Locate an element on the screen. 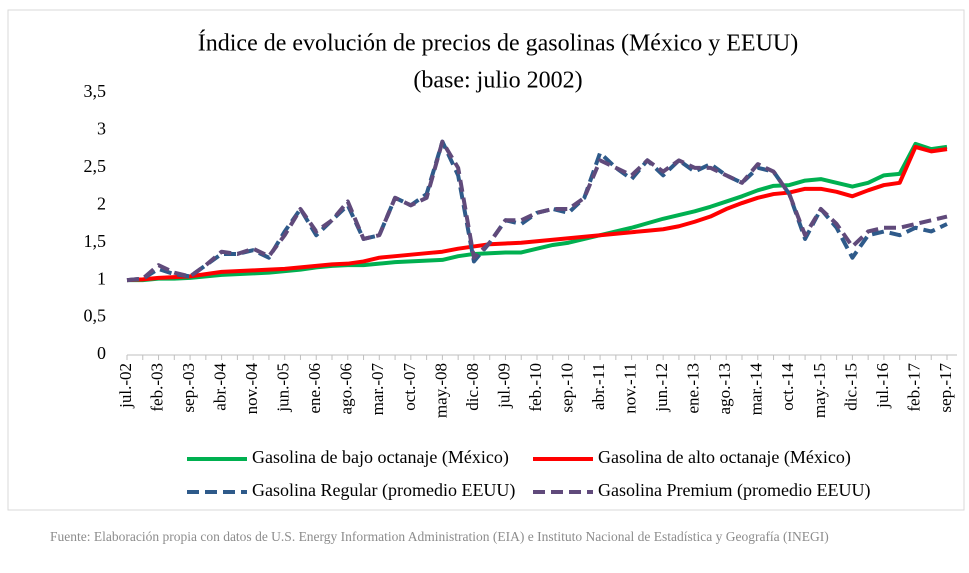 The width and height of the screenshot is (969, 573). y-tick-label: 1,5 is located at coordinates (95, 241).